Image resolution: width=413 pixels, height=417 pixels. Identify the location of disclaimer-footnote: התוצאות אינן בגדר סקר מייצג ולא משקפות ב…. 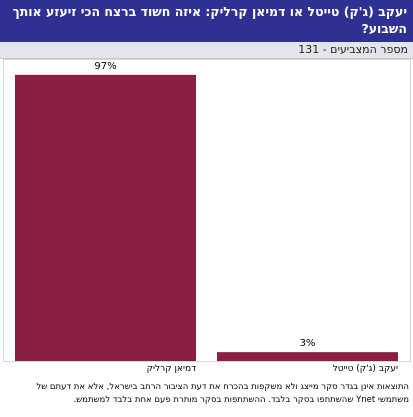
(222, 393).